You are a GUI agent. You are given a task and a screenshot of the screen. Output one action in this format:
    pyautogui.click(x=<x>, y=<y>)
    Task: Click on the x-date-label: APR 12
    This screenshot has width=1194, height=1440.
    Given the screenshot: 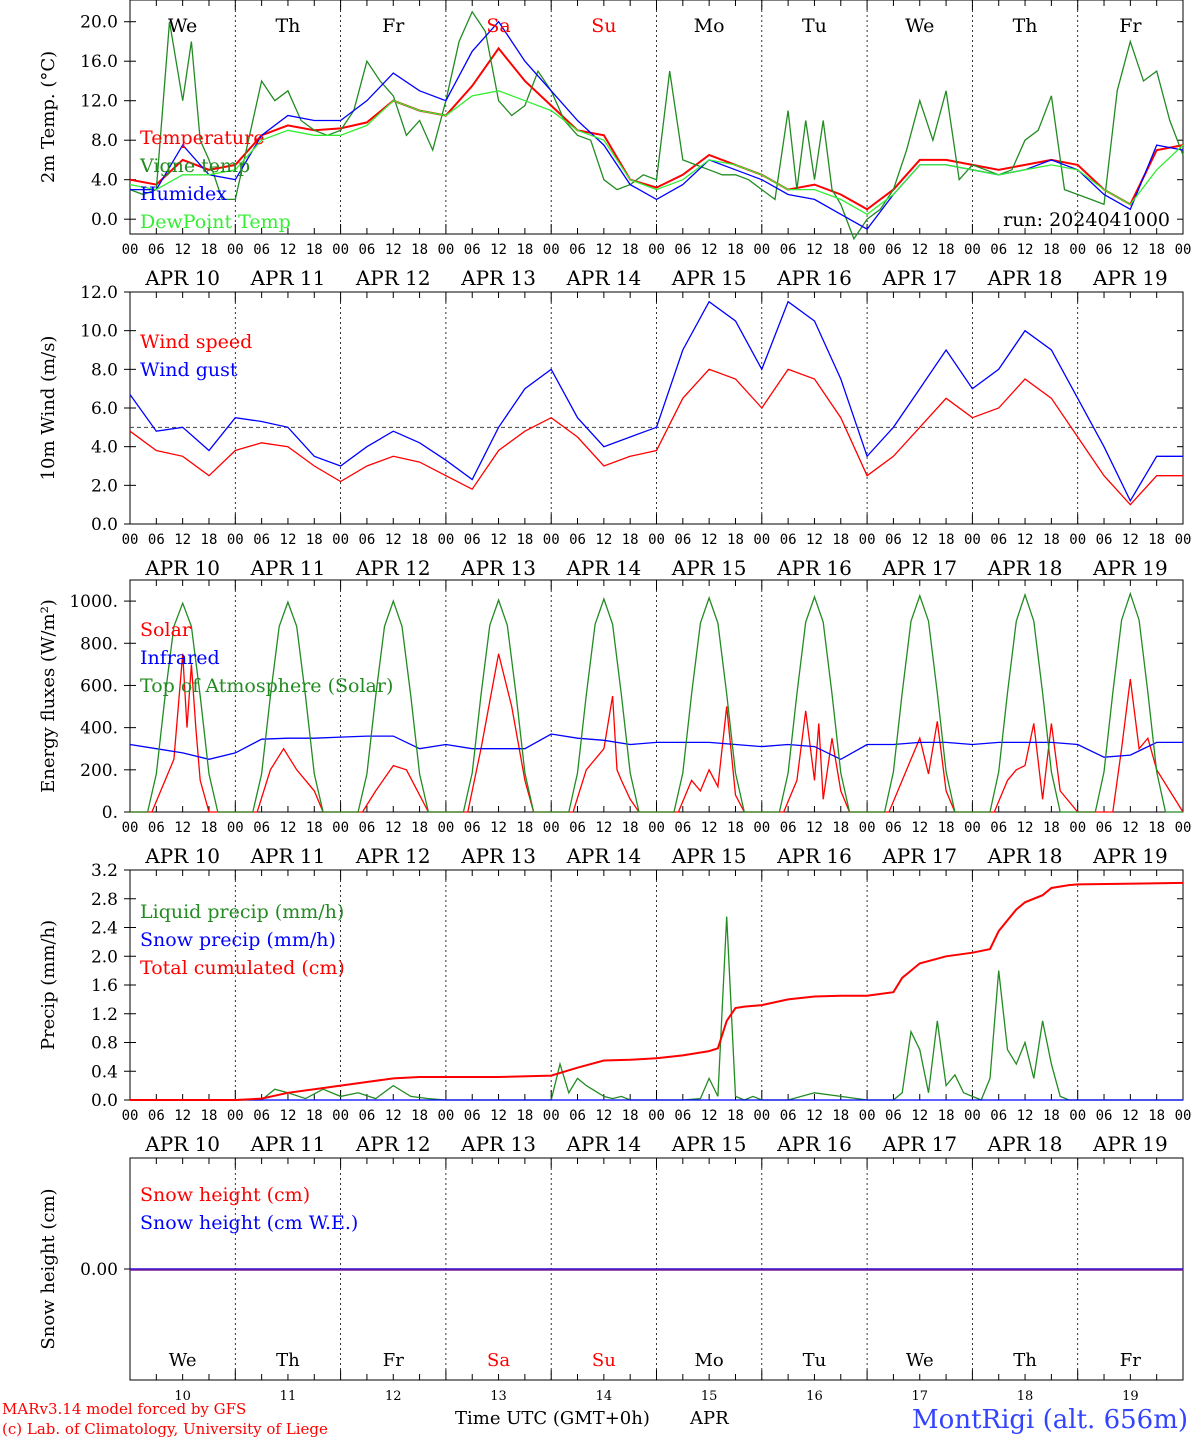 What is the action you would take?
    pyautogui.click(x=393, y=1144)
    